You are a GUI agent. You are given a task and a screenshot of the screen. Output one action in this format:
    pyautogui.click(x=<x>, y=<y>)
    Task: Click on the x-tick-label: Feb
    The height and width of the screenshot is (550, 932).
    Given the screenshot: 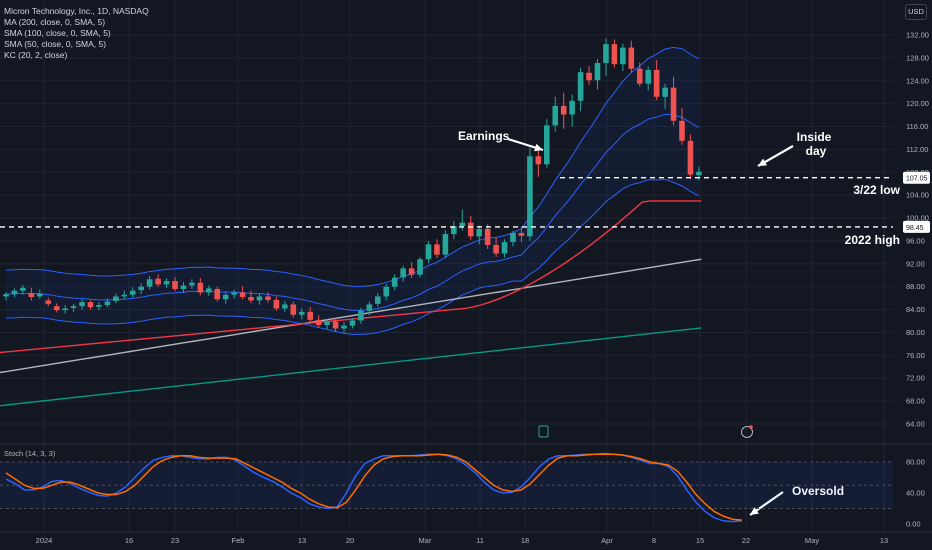 What is the action you would take?
    pyautogui.click(x=238, y=540)
    